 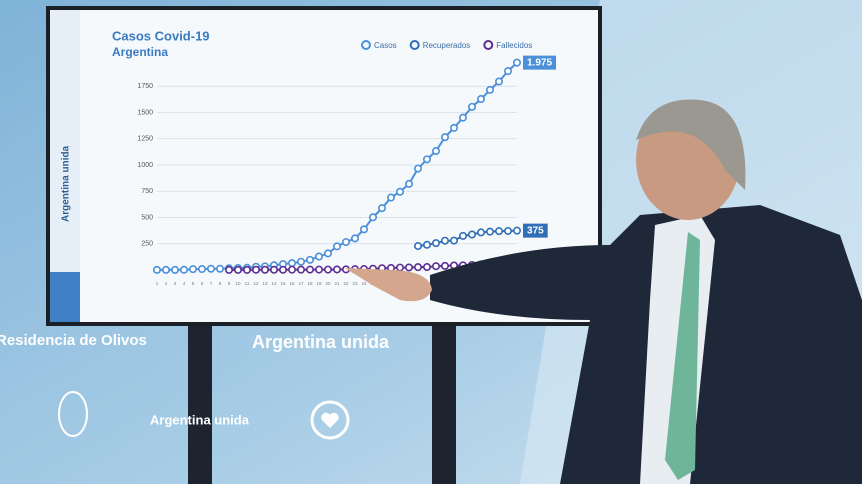 What do you see at coordinates (330, 420) in the screenshot?
I see `heart-icon` at bounding box center [330, 420].